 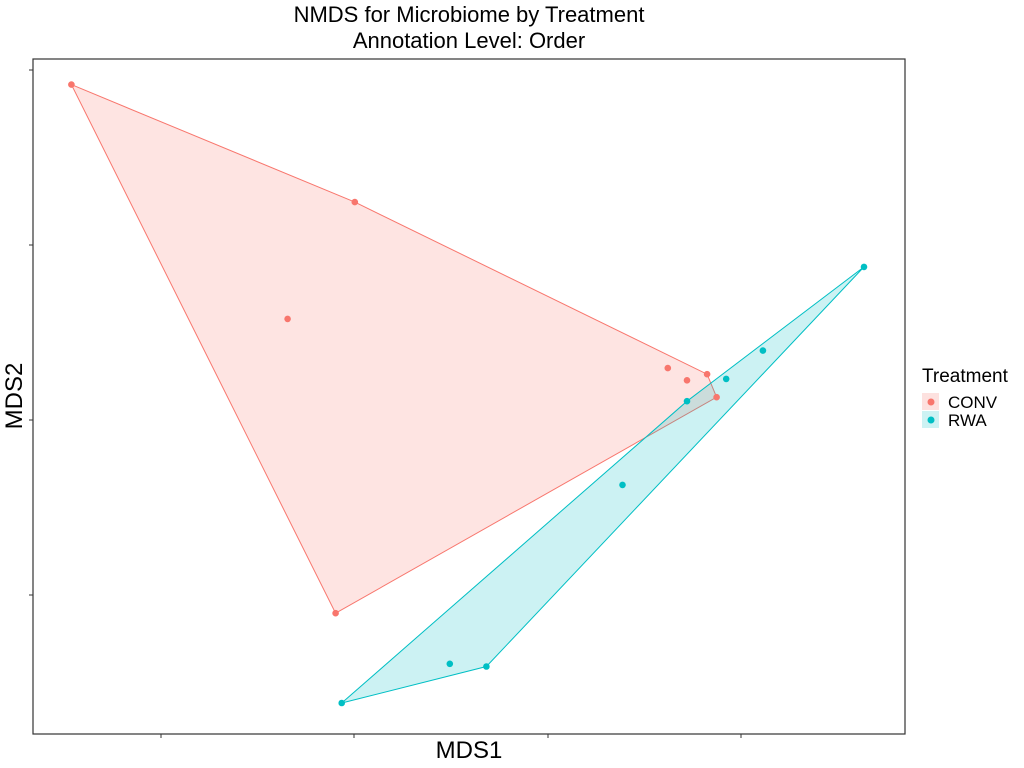 I want to click on legend-marker-rwa, so click(x=931, y=420).